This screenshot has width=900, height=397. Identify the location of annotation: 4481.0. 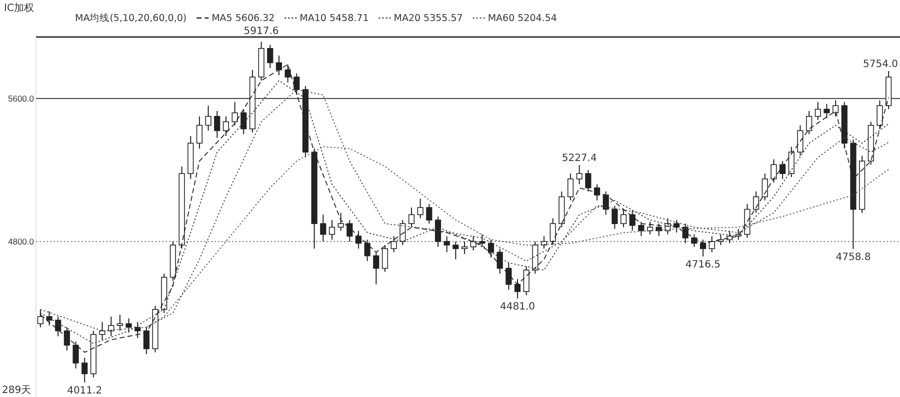
(518, 307).